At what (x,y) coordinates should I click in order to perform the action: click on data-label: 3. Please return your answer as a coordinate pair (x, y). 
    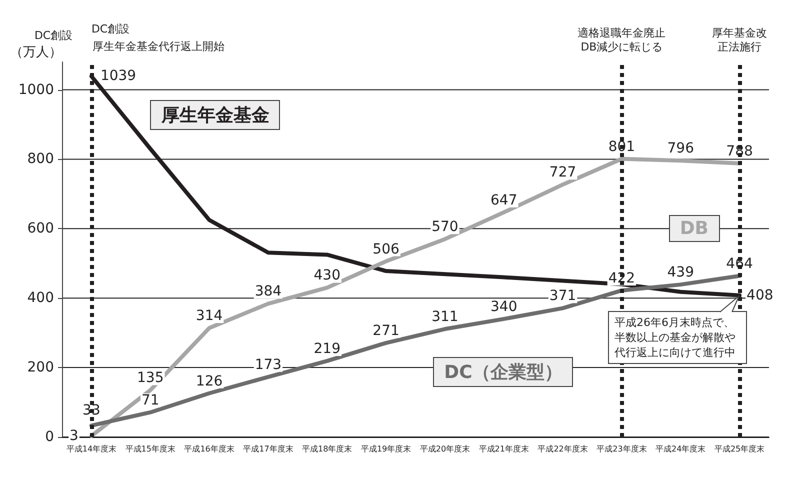
    Looking at the image, I should click on (74, 436).